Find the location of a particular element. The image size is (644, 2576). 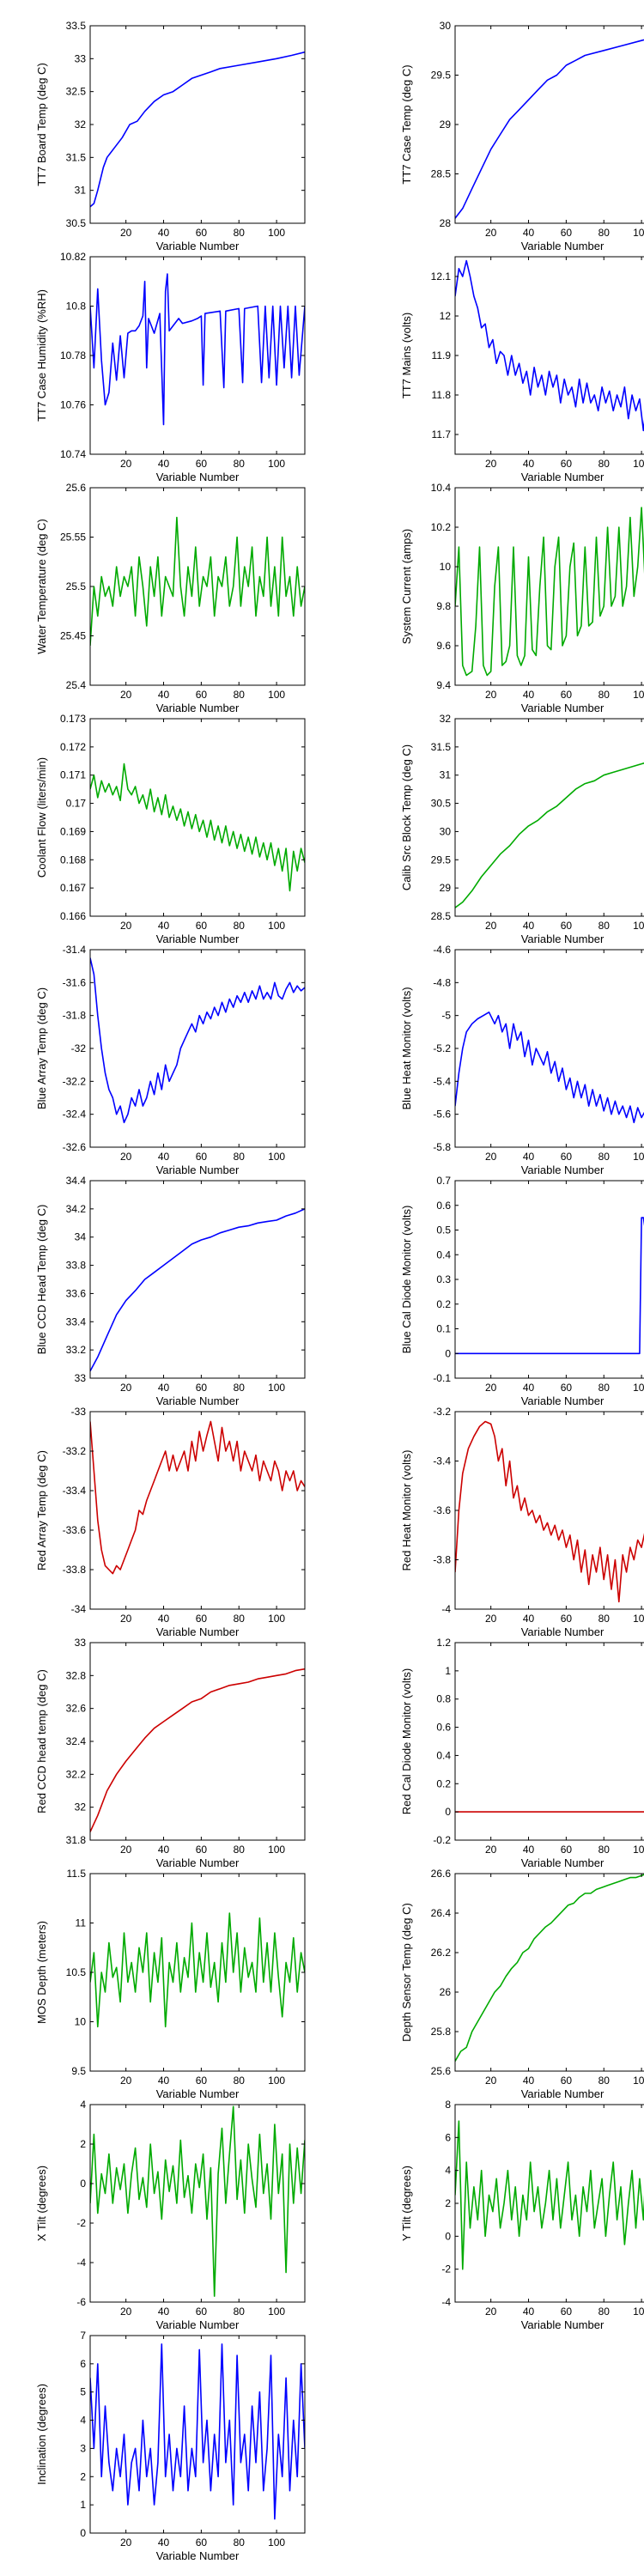

y-axis-label: TT7 Board Temp (deg C) is located at coordinates (41, 124).